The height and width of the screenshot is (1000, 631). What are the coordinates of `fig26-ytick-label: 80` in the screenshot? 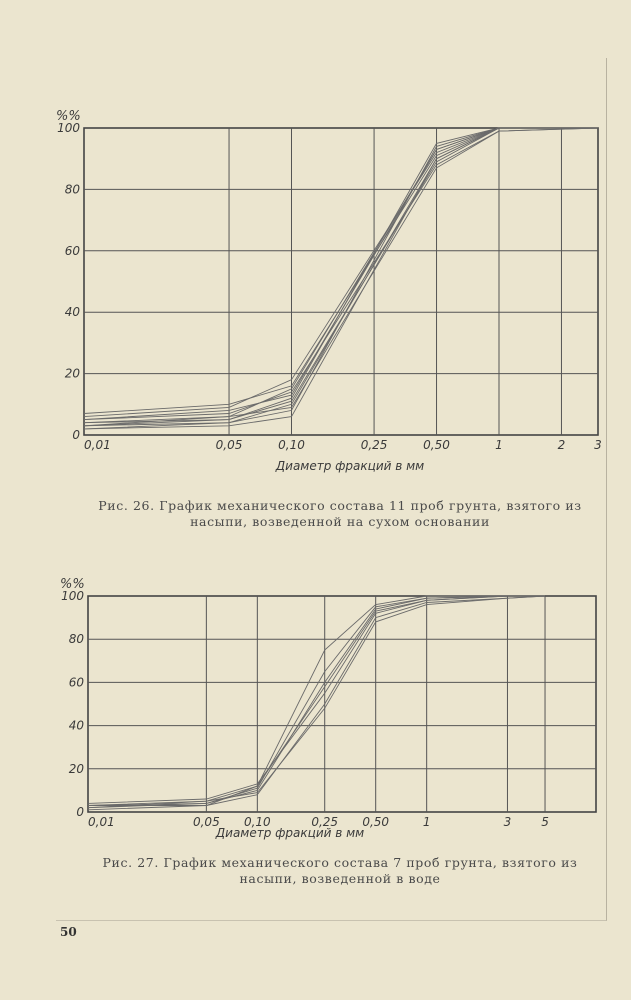 It's located at (73, 189).